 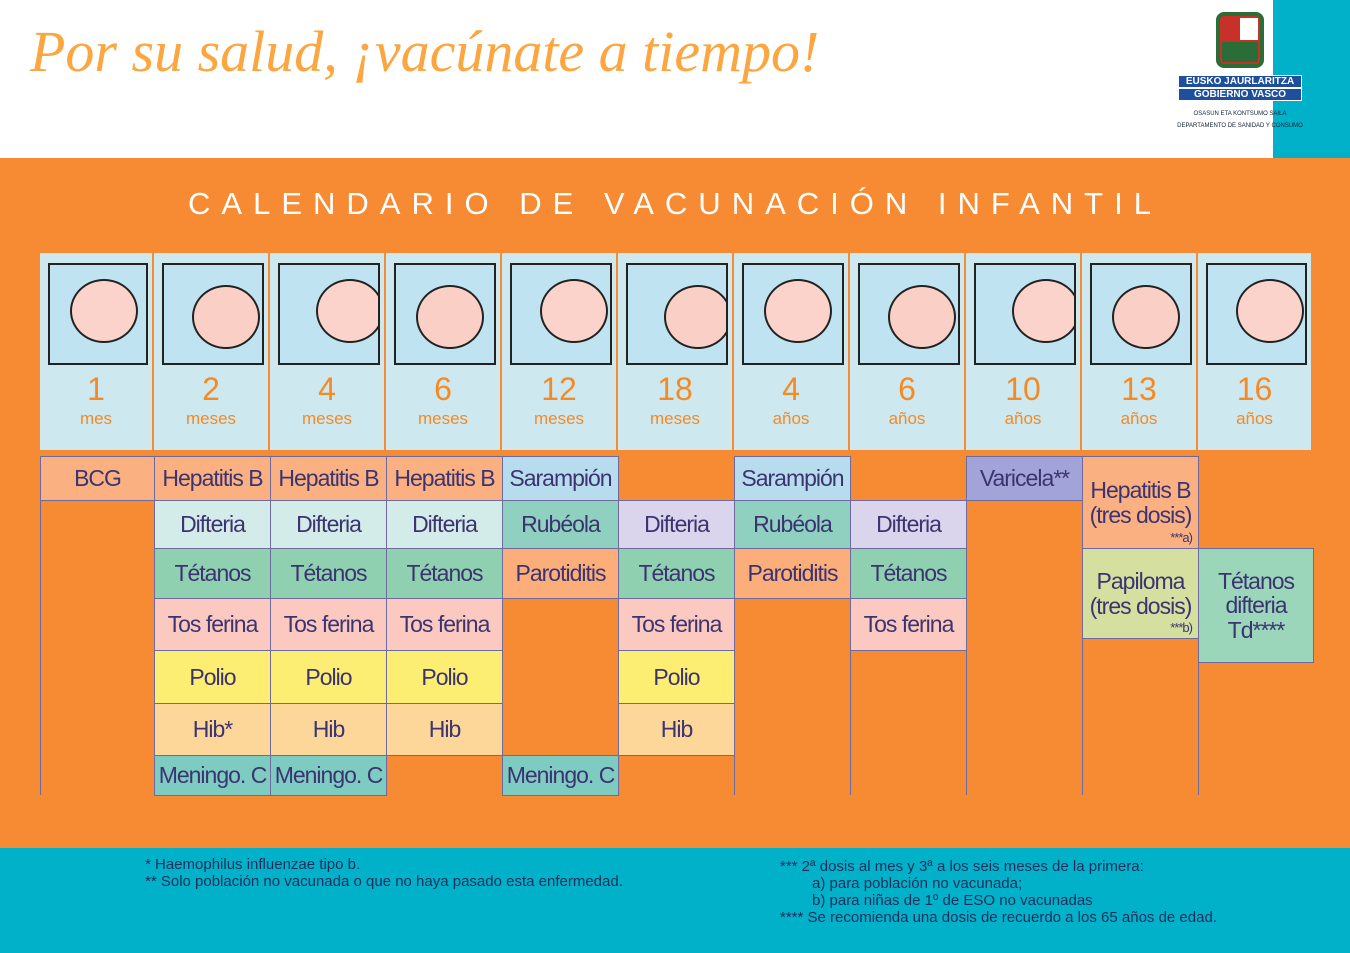 I want to click on vaccine-cell: Sarampión, so click(x=560, y=478).